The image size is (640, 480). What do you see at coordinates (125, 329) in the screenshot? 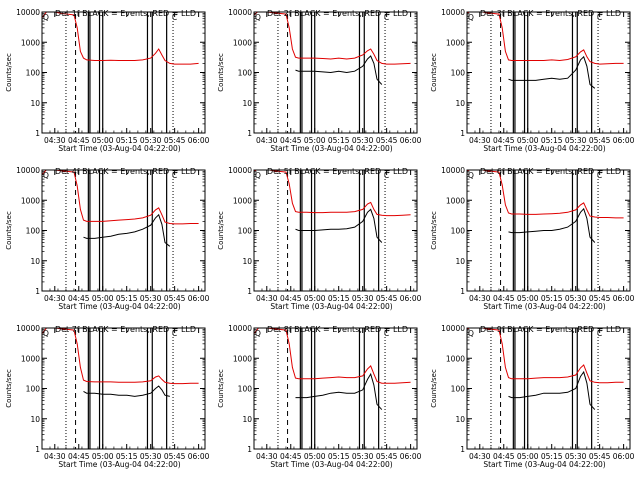
I see `panel-title: Det 7f BLACK = Events, RED = LLD` at bounding box center [125, 329].